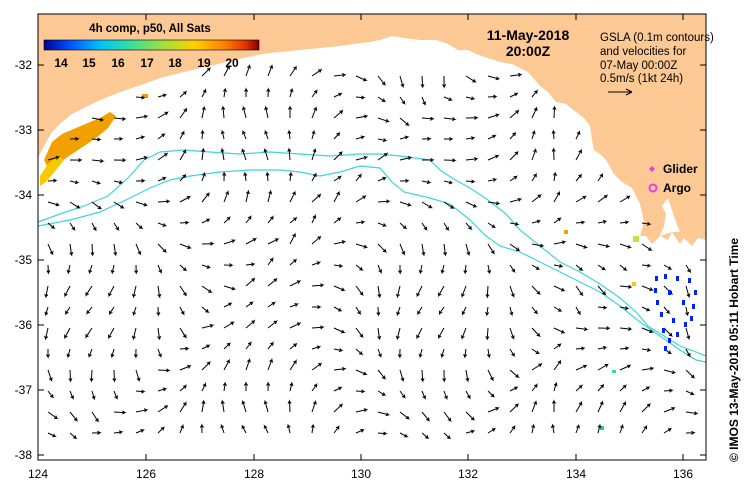  Describe the element at coordinates (150, 29) in the screenshot. I see `colorbar-title: 4h comp, p50, All Sats` at that location.